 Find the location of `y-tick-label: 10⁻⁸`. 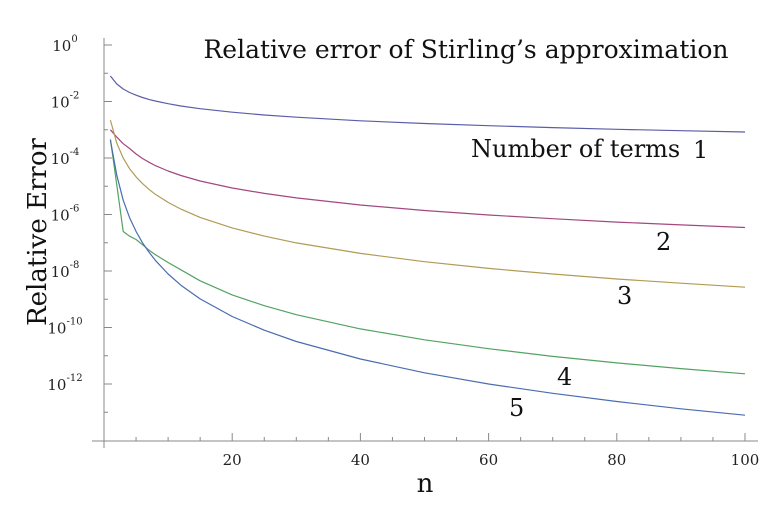

y-tick-label: 10⁻⁸ is located at coordinates (65, 270).